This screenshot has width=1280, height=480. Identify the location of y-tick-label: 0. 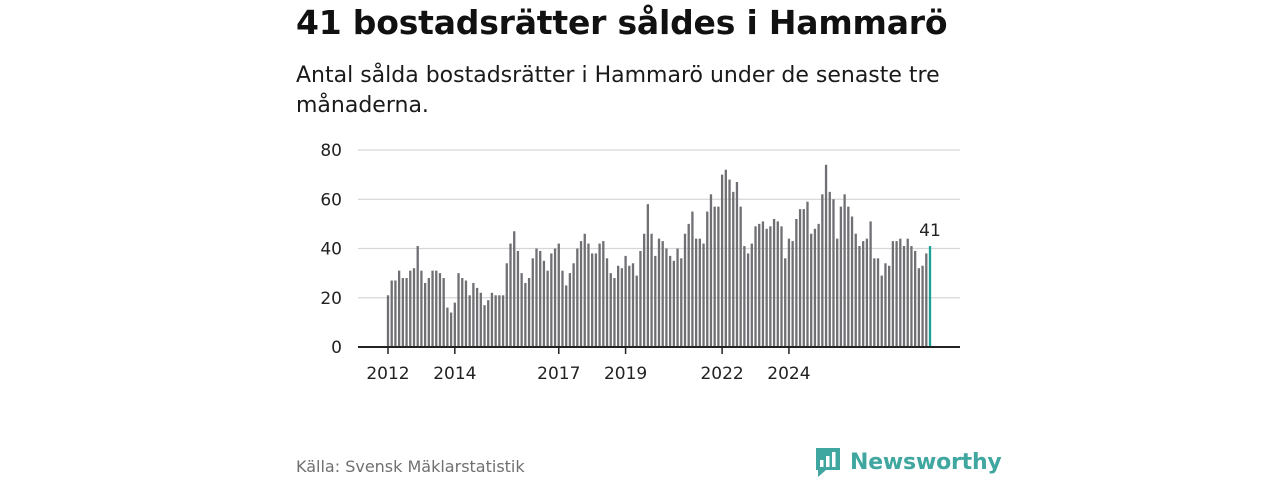
(336, 348).